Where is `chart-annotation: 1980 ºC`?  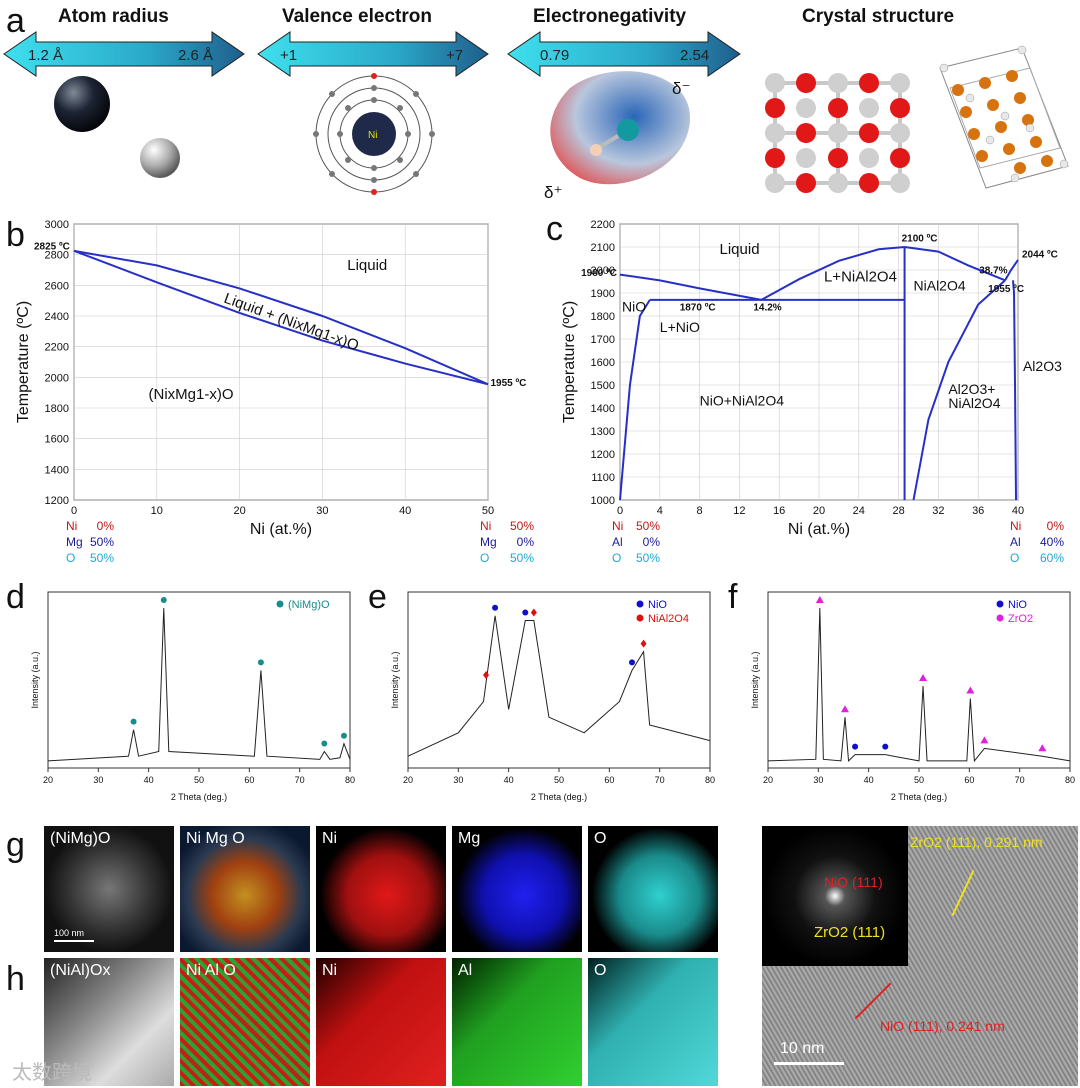
chart-annotation: 1980 ºC is located at coordinates (599, 273).